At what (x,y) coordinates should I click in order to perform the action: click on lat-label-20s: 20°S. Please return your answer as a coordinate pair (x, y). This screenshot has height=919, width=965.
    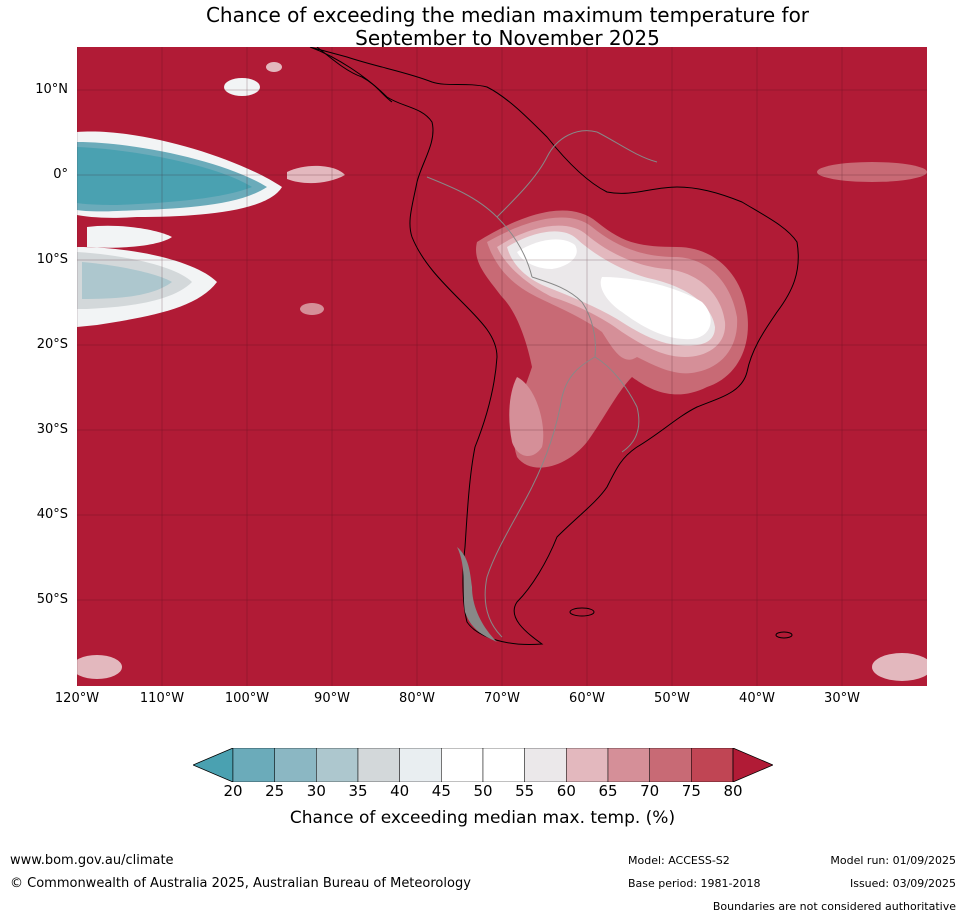
    Looking at the image, I should click on (52, 344).